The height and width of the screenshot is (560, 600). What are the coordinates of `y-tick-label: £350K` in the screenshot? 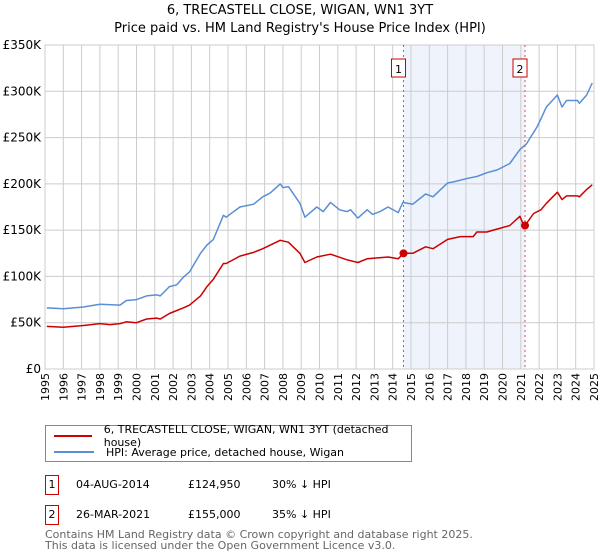 It's located at (23, 45).